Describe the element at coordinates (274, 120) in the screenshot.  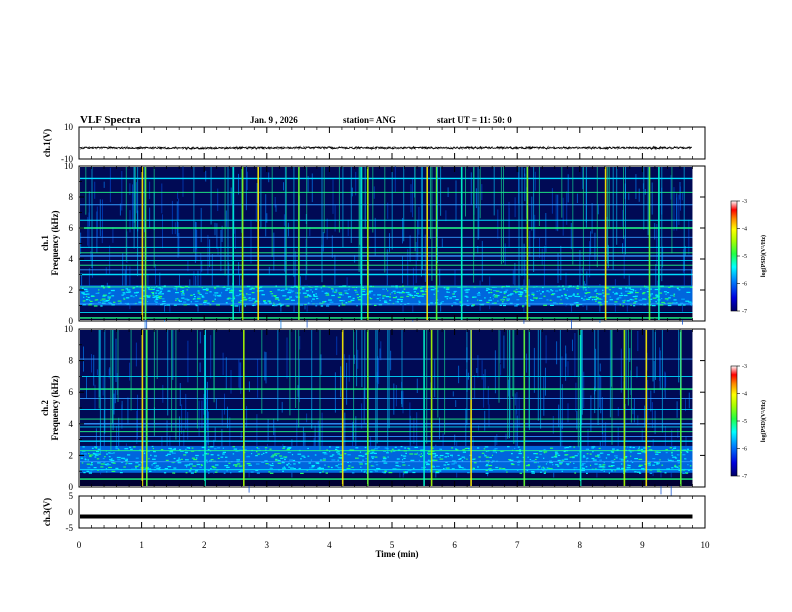
I see `date-label: Jan. 9 , 2026` at that location.